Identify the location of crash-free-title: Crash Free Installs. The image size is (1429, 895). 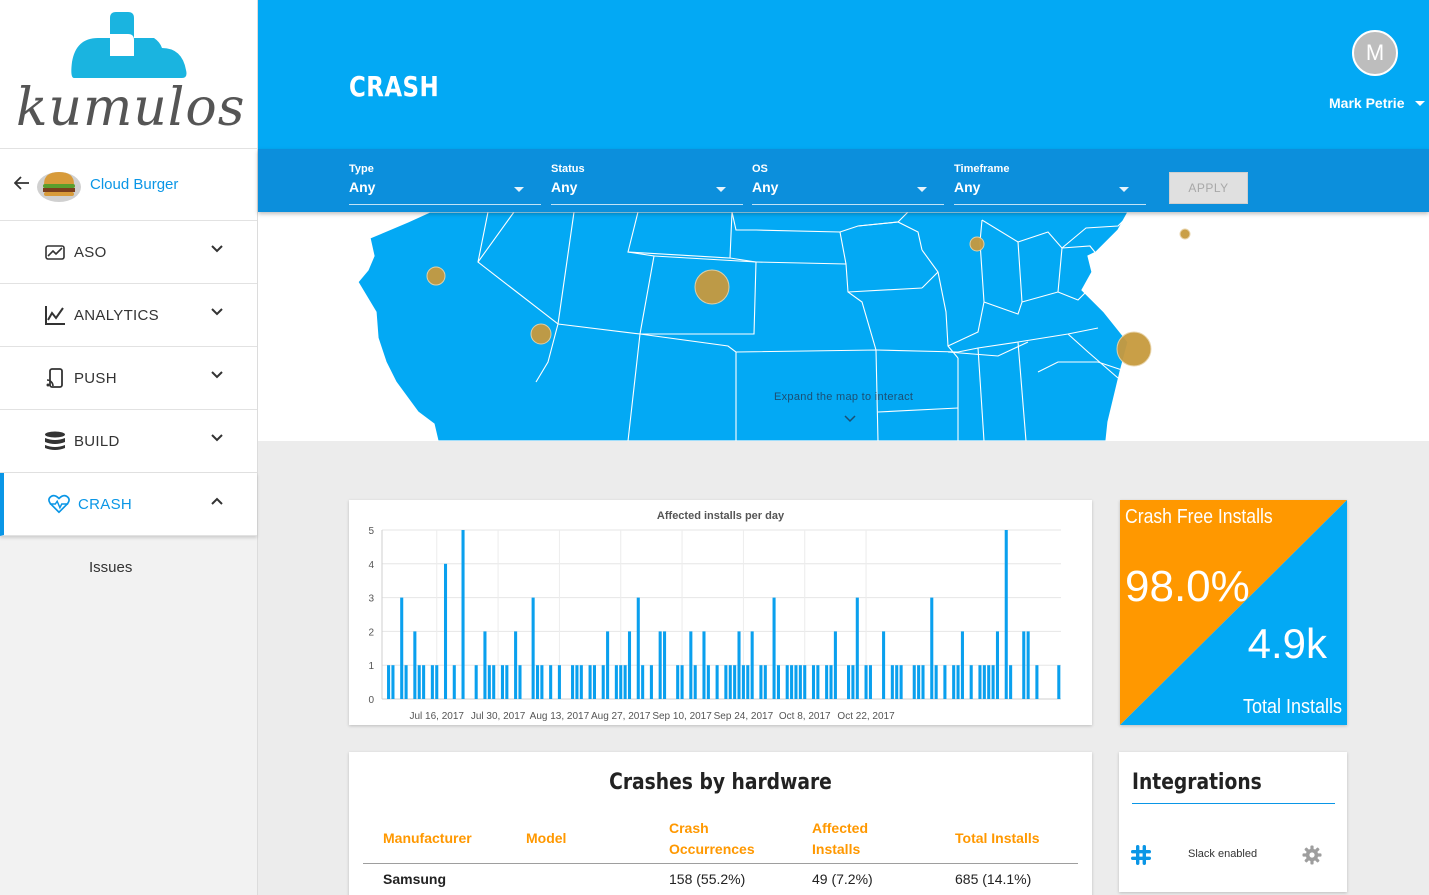
(1199, 517).